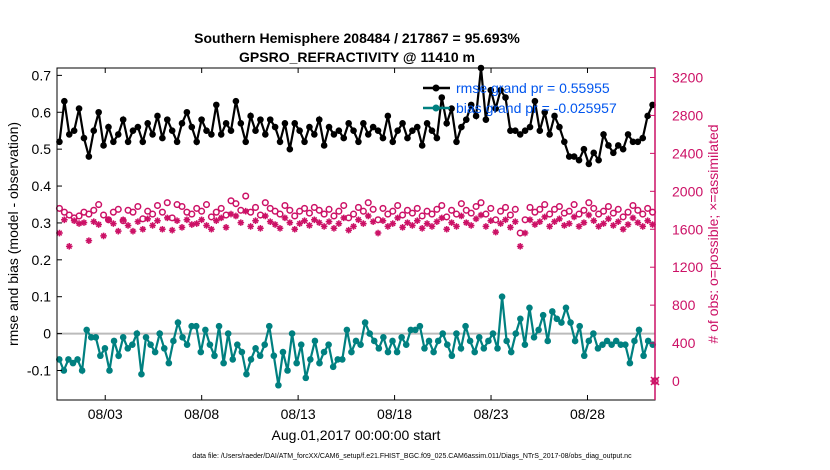 Image resolution: width=830 pixels, height=470 pixels. What do you see at coordinates (684, 343) in the screenshot?
I see `y2-tick-label: 400` at bounding box center [684, 343].